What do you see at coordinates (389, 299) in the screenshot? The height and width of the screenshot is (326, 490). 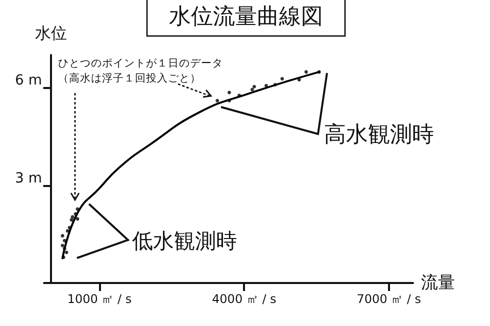 I see `x-tick-label: 7000 ㎡ / s` at bounding box center [389, 299].